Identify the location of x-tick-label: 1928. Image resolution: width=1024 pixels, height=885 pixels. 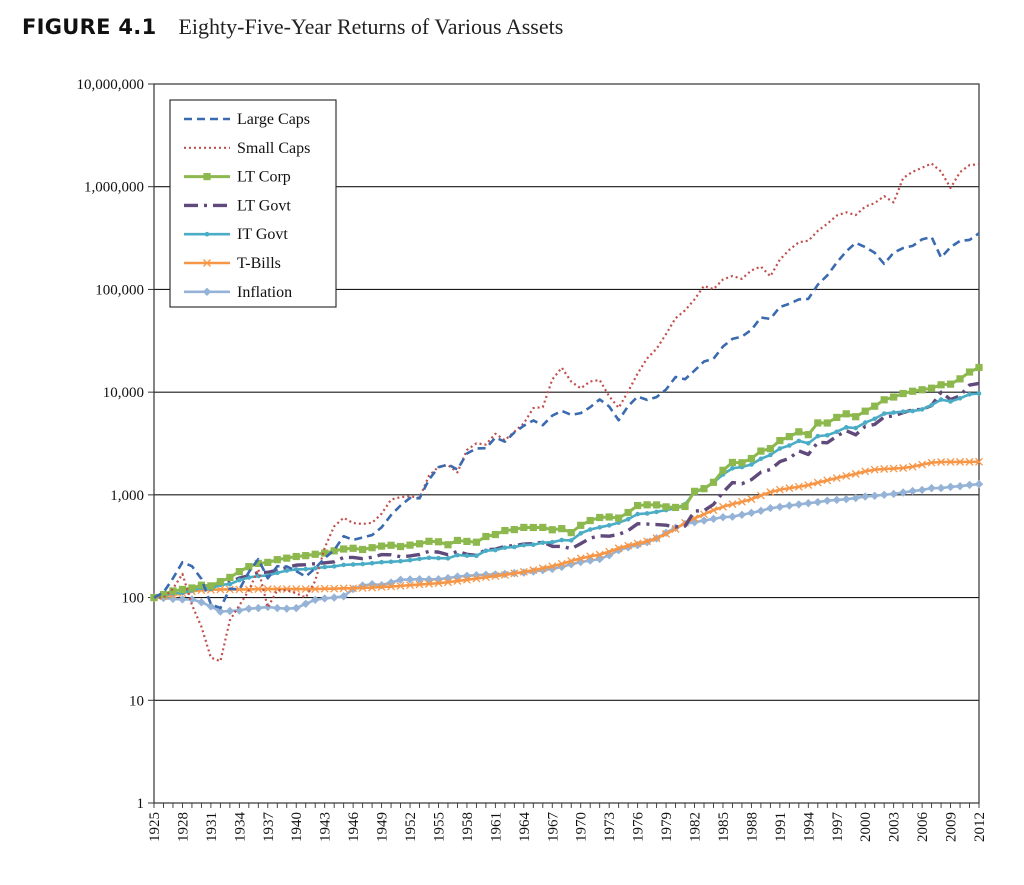
(183, 827).